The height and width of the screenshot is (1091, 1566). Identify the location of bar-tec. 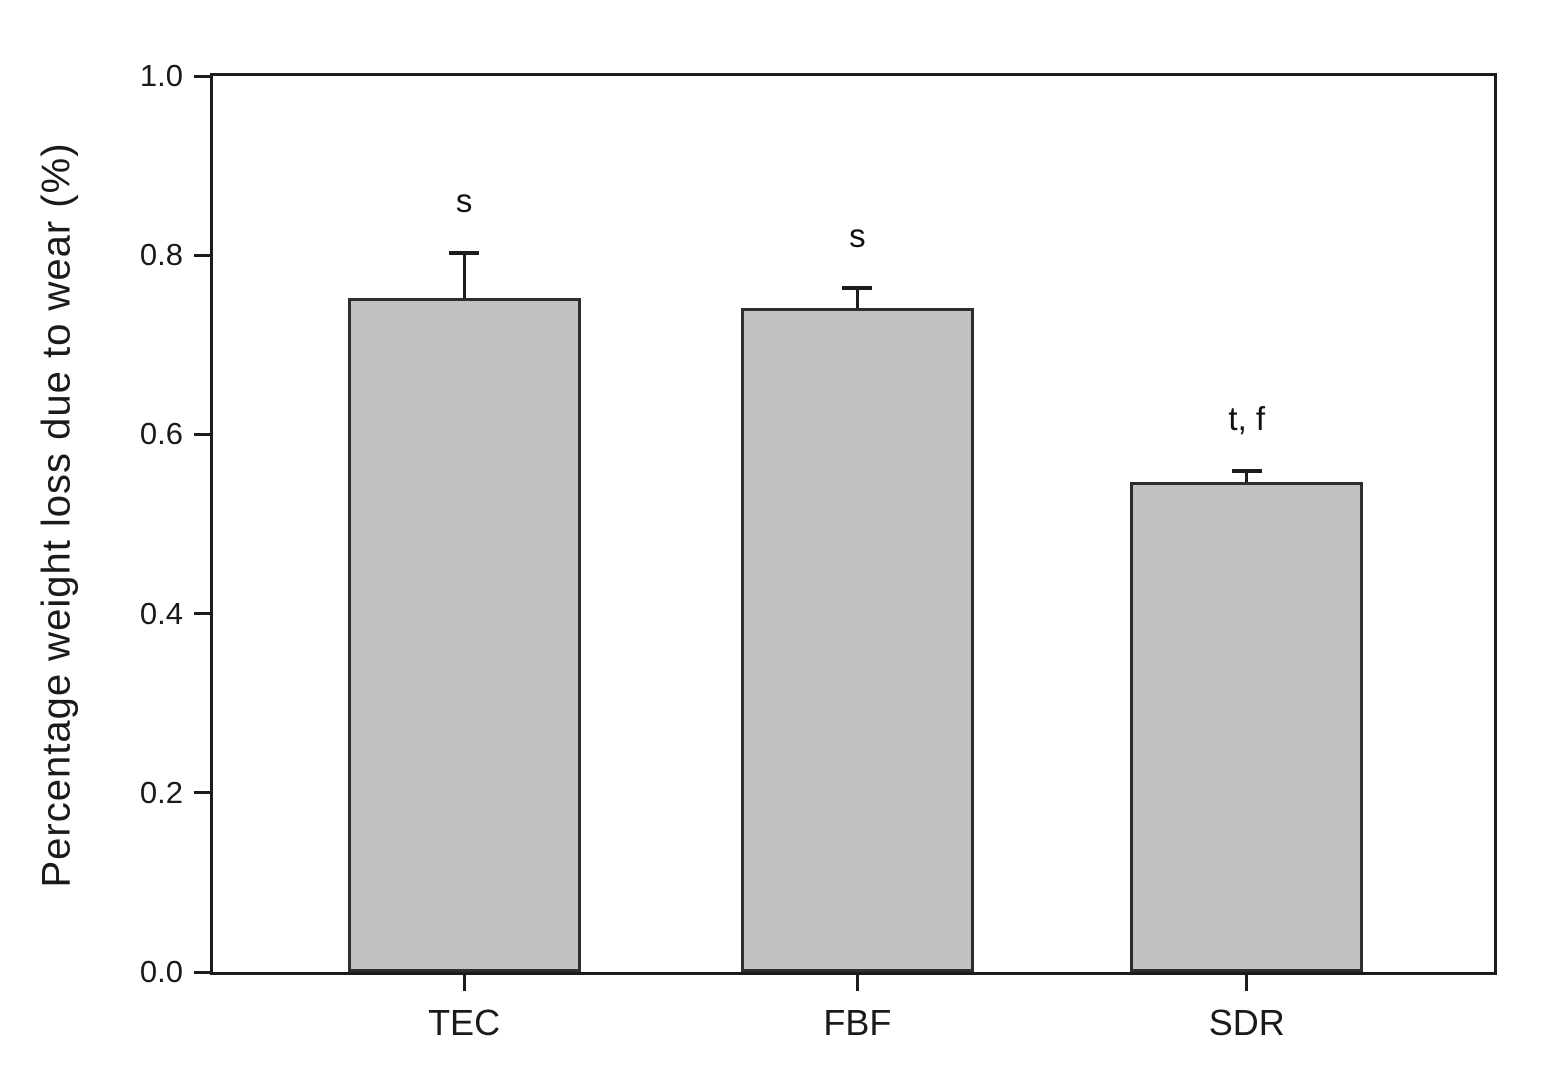
(464, 635).